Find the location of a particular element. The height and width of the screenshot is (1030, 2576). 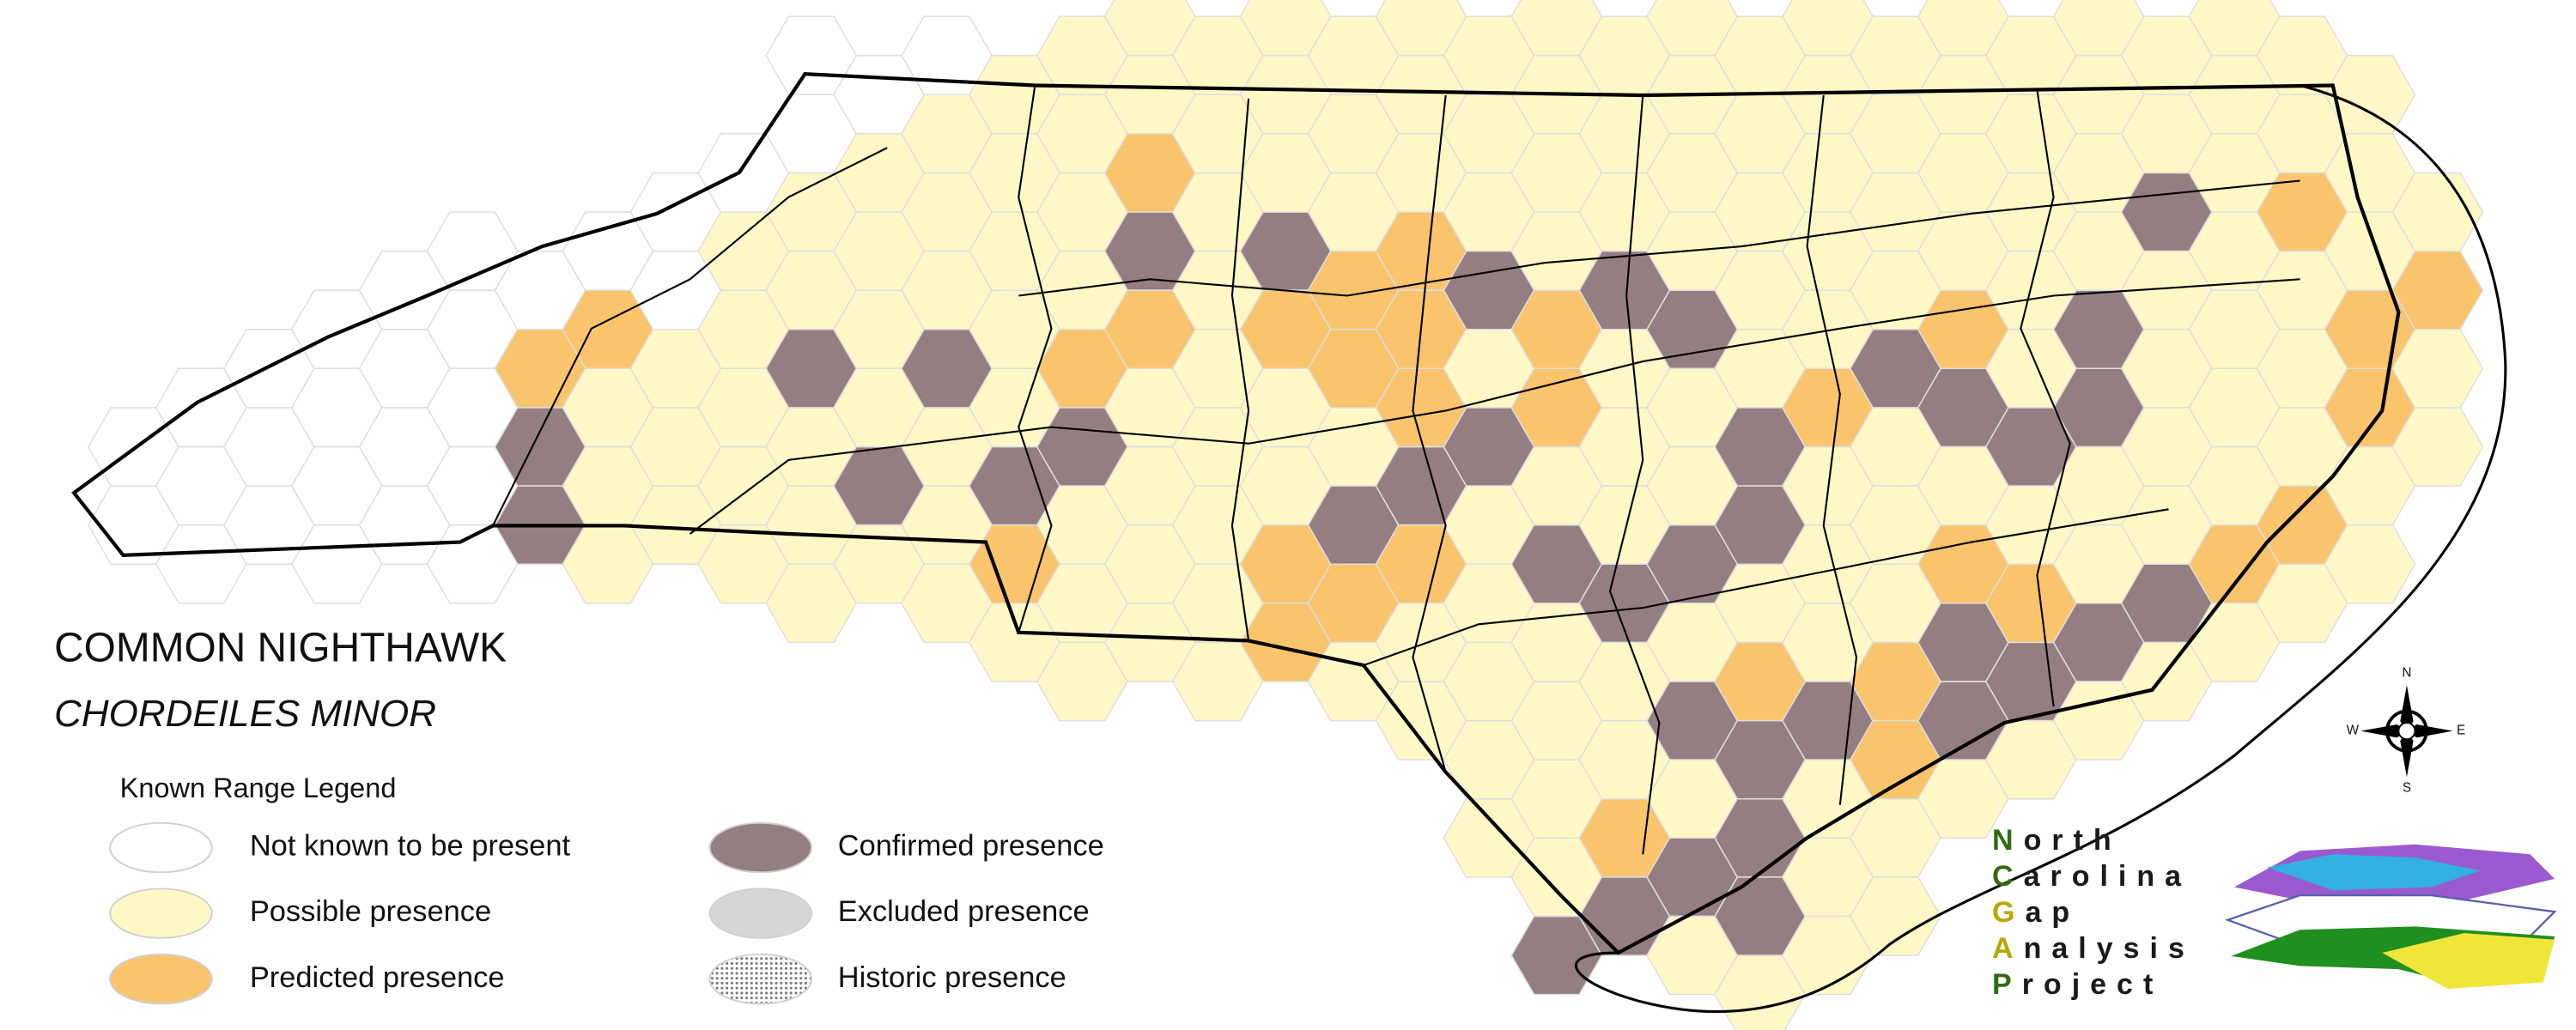

logo-line: Carolina is located at coordinates (2092, 876).